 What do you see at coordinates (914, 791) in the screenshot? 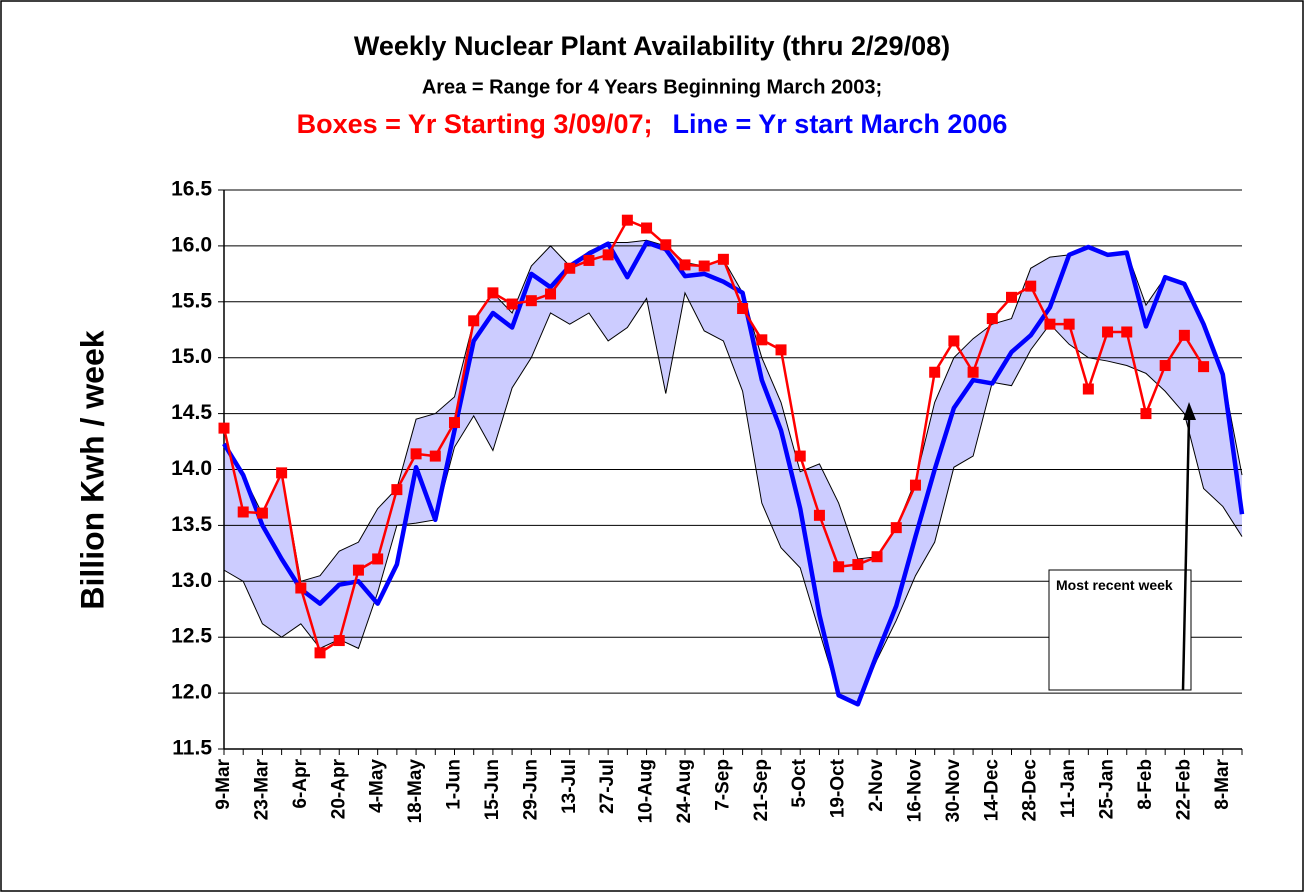
I see `x-tick-label: 16-Nov` at bounding box center [914, 791].